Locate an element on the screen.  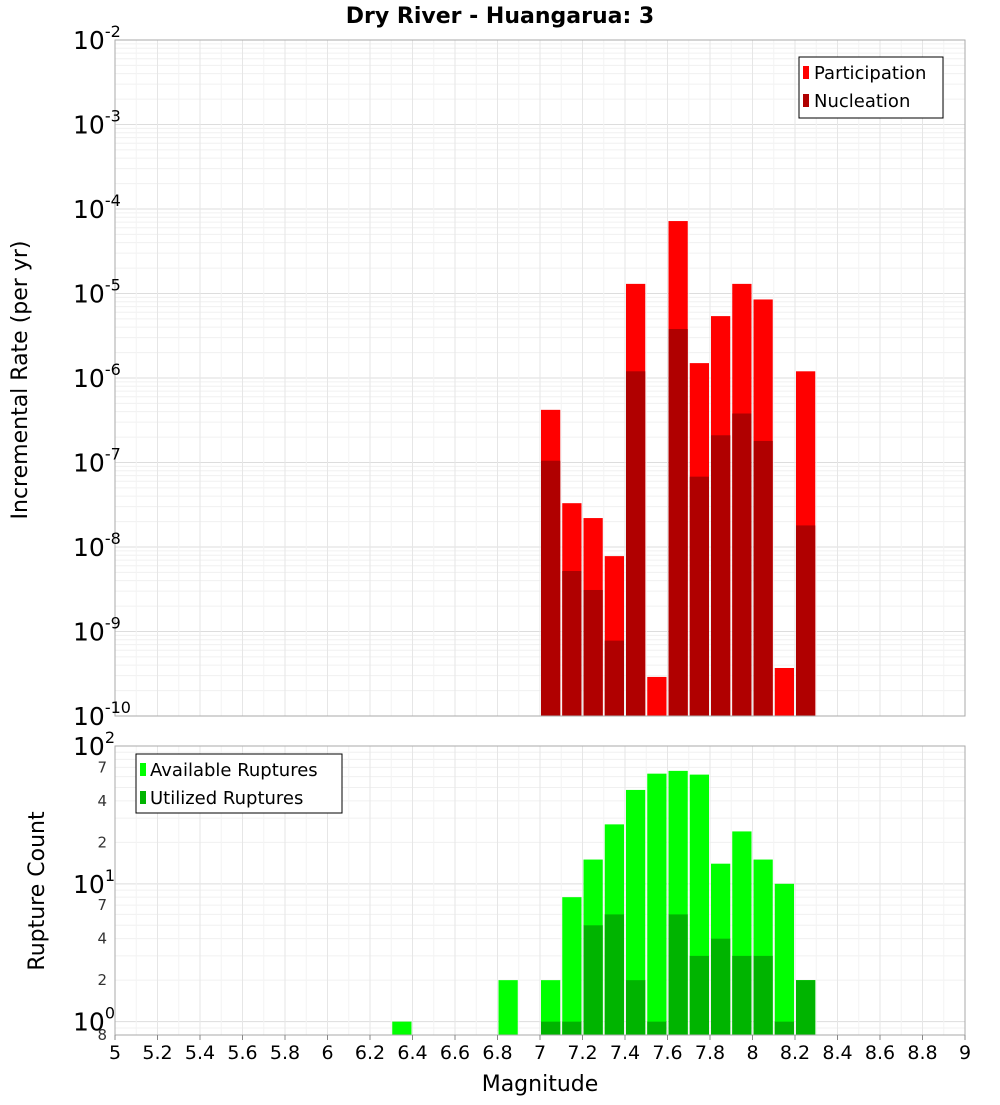
count-y-minor-tick-label: 8 is located at coordinates (102, 1035).